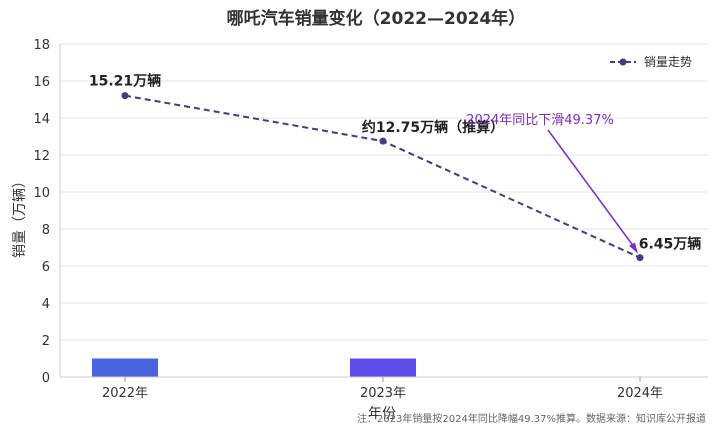 This screenshot has height=436, width=720. I want to click on y-tick-label: 14, so click(41, 119).